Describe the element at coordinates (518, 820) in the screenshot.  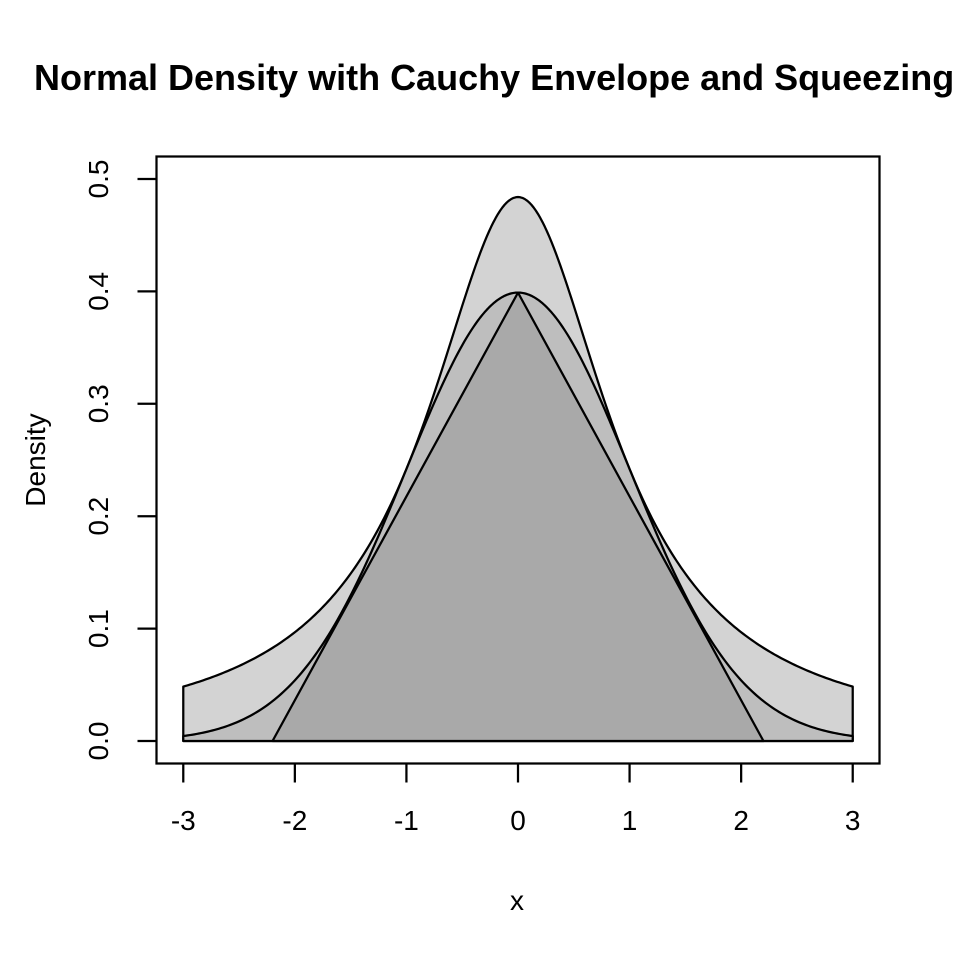
I see `x-tick-label: 0` at that location.